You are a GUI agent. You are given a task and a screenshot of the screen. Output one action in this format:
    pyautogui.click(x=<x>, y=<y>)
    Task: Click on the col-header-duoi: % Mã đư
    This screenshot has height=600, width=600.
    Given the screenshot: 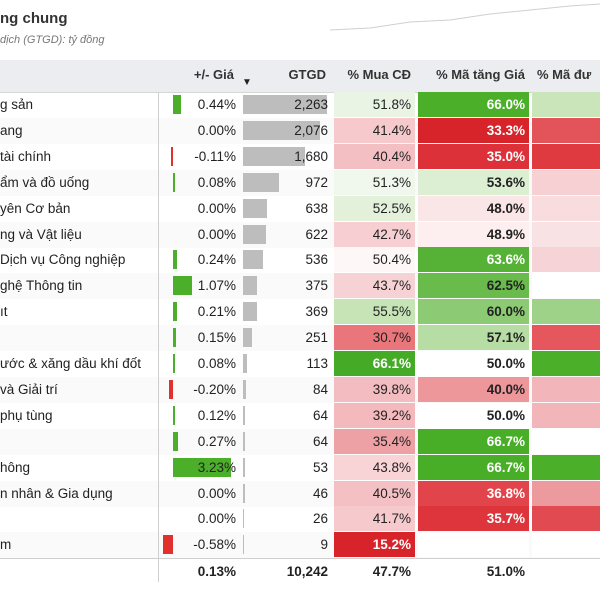 What is the action you would take?
    pyautogui.click(x=564, y=74)
    